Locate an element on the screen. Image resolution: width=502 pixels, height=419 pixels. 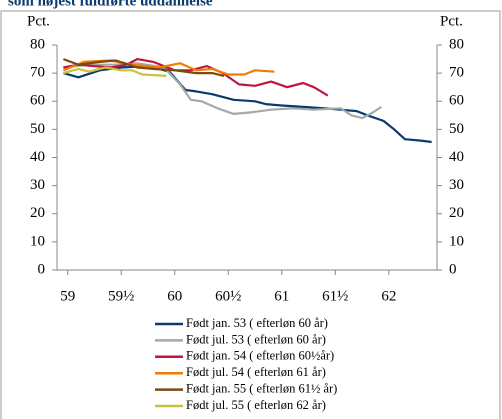
y2-tick-label: 20 is located at coordinates (456, 213).